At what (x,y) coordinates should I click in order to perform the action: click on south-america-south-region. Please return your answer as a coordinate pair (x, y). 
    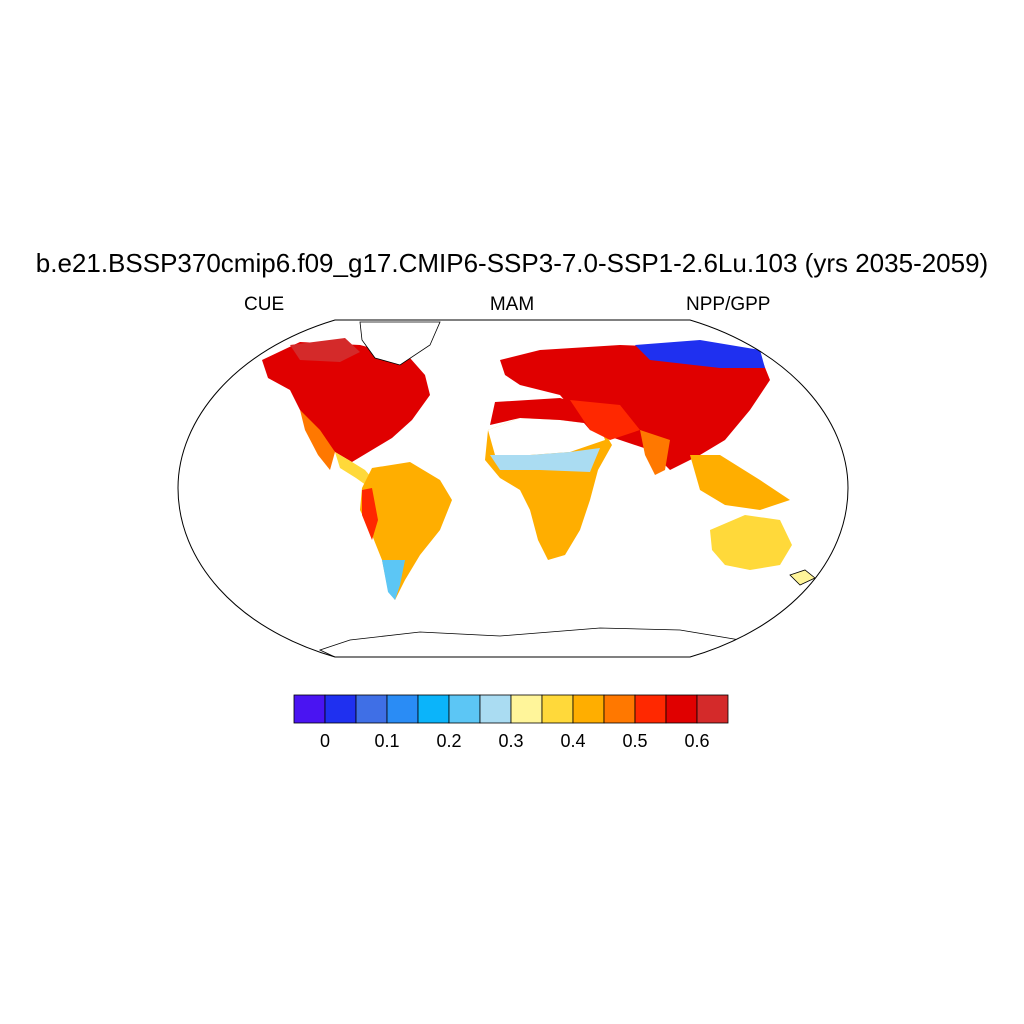
    Looking at the image, I should click on (393, 580).